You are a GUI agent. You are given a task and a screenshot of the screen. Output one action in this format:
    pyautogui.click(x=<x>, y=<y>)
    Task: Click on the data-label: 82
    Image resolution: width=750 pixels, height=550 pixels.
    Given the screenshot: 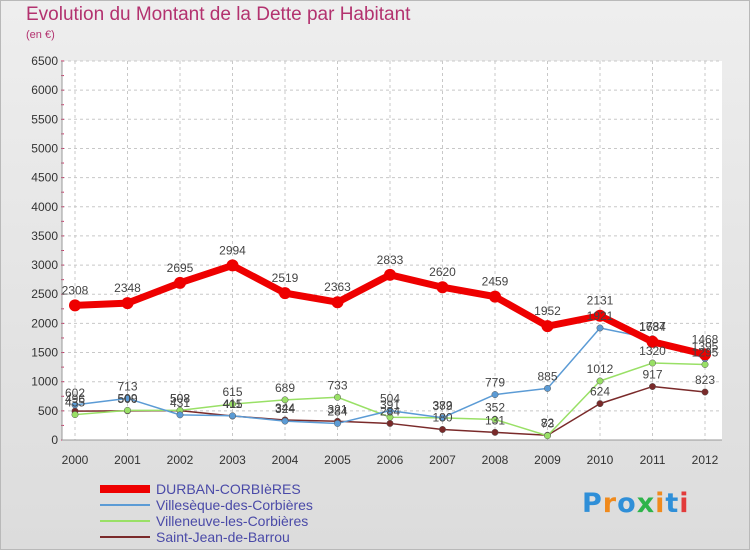 What is the action you would take?
    pyautogui.click(x=548, y=423)
    